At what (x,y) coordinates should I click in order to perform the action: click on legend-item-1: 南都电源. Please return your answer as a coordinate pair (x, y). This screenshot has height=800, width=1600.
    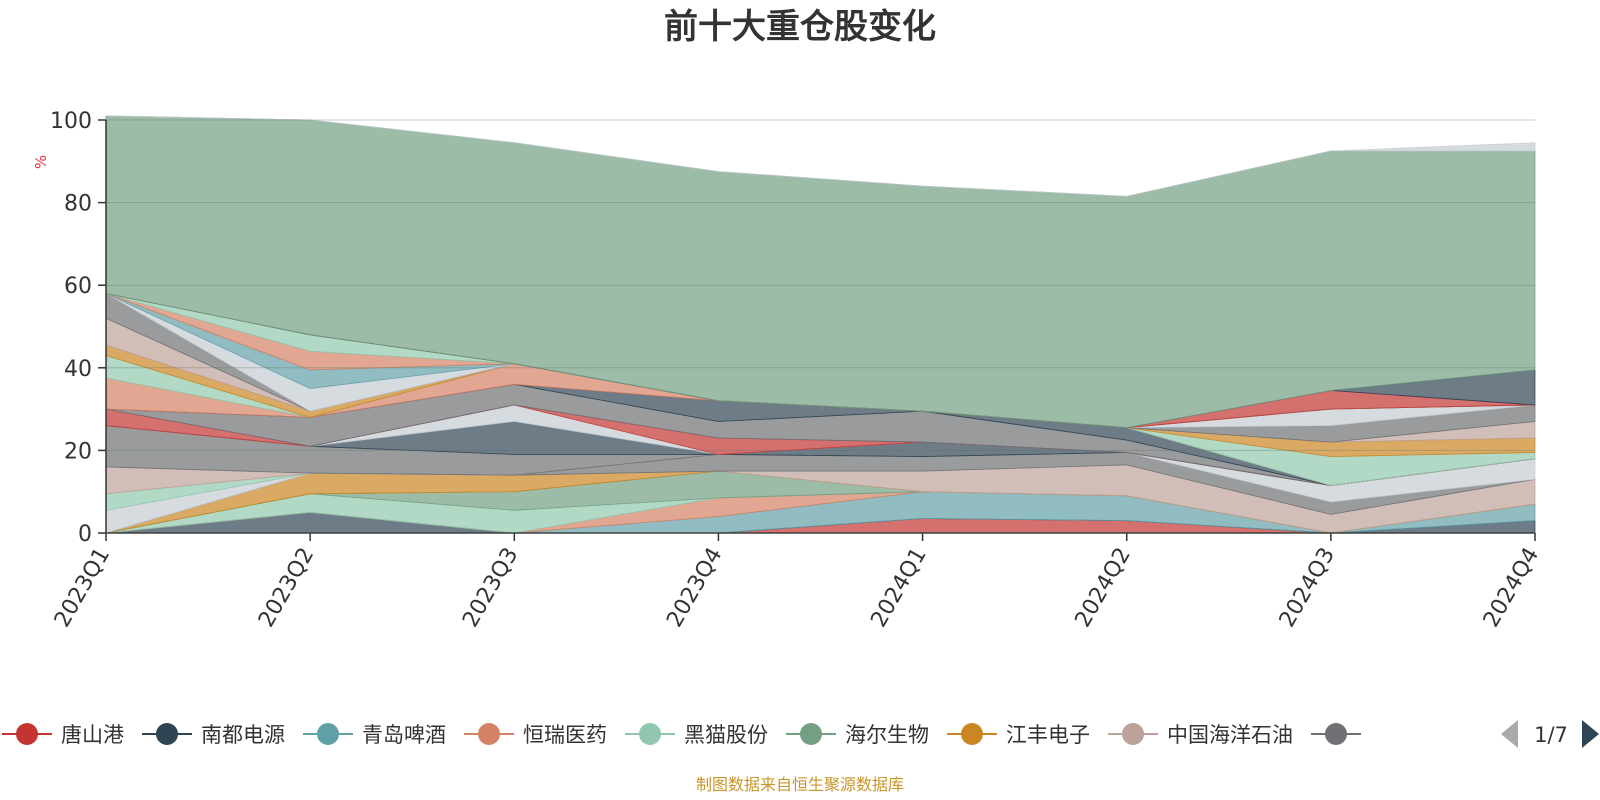
    Looking at the image, I should click on (213, 735).